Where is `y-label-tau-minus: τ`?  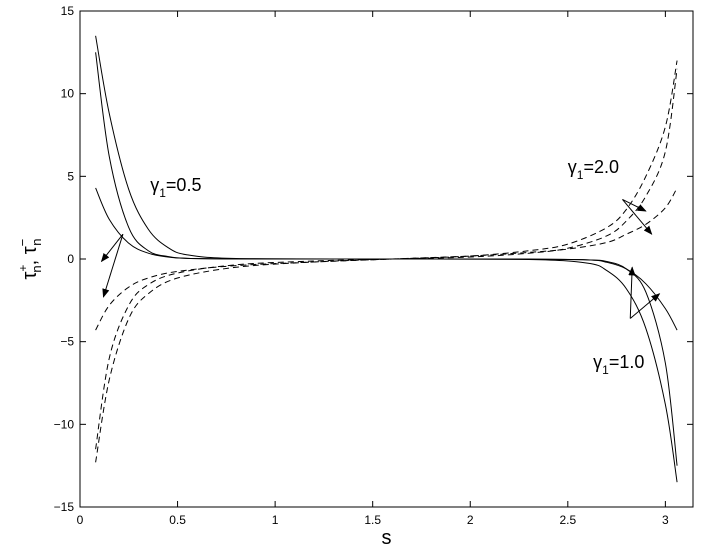 y-label-tau-minus: τ is located at coordinates (30, 250).